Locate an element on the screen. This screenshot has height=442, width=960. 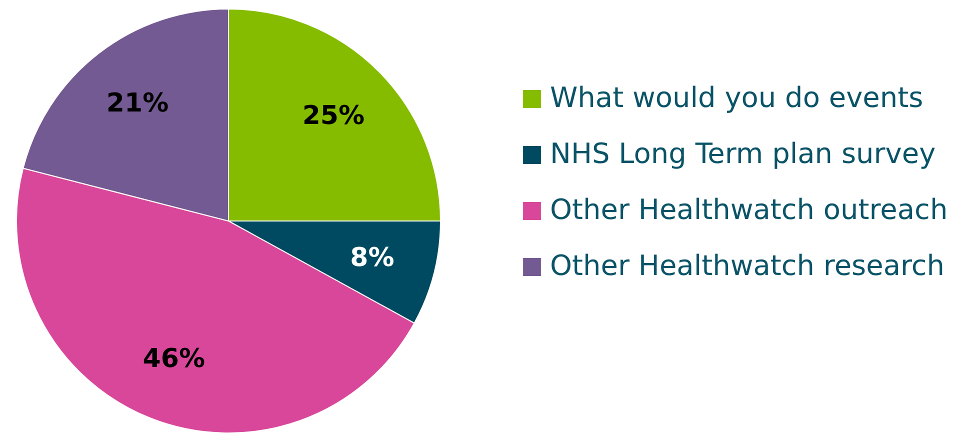
legend-label: What would you do events is located at coordinates (737, 97).